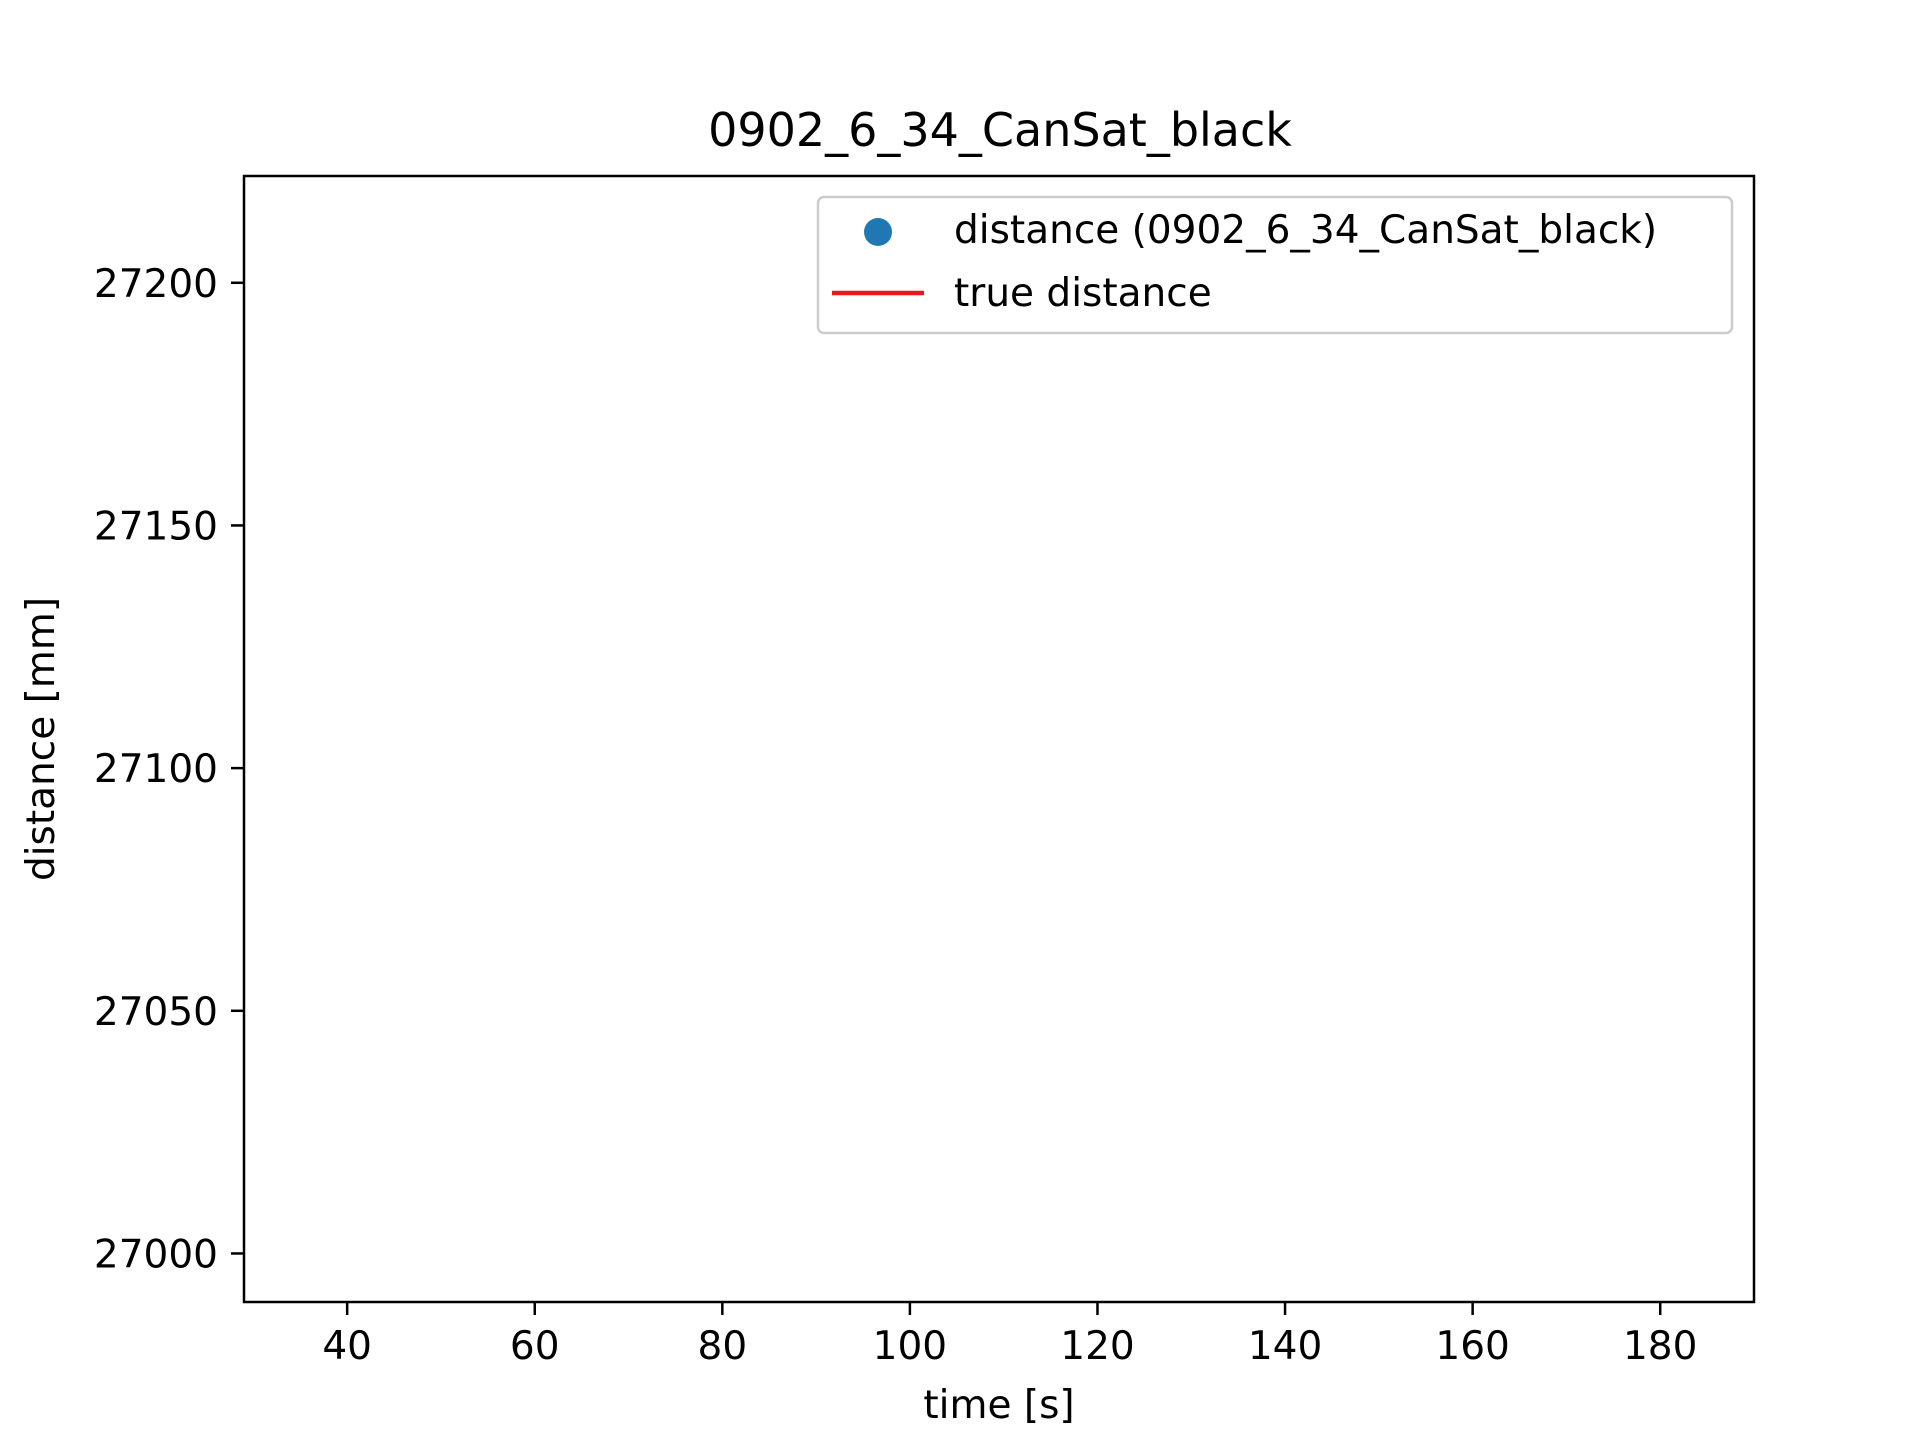 Image resolution: width=1920 pixels, height=1440 pixels. I want to click on x-tick-label: 180, so click(1660, 1346).